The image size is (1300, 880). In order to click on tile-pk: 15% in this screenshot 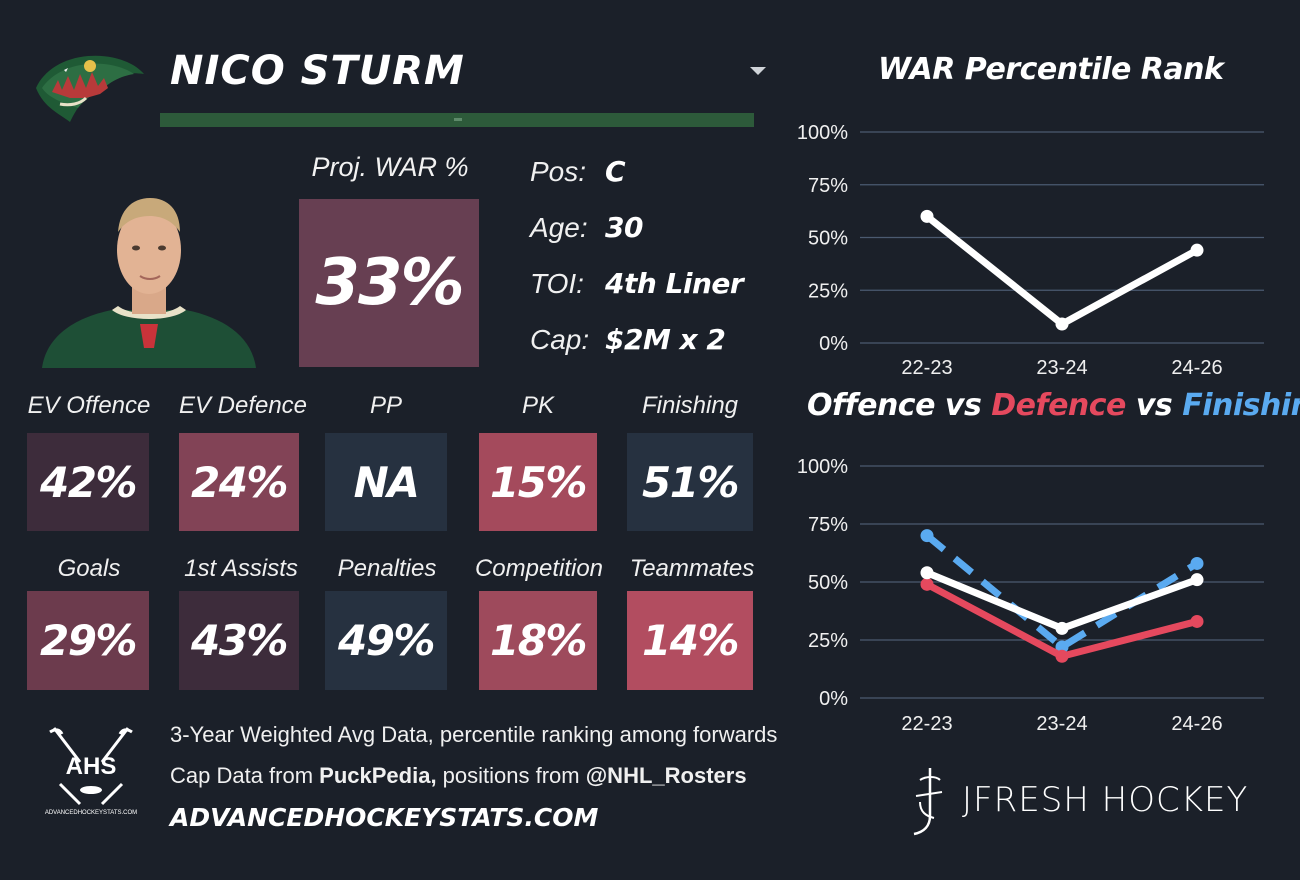, I will do `click(538, 482)`.